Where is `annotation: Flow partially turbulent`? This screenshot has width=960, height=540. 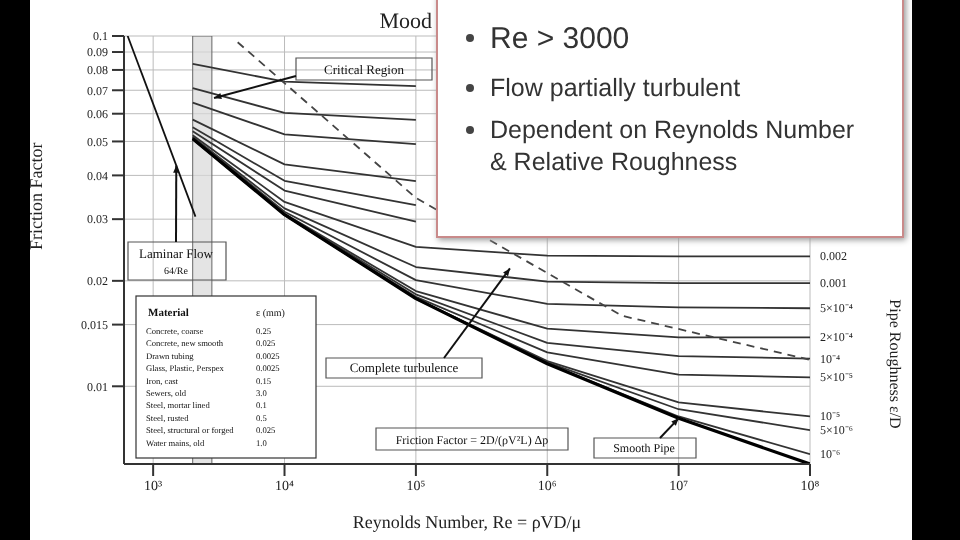 annotation: Flow partially turbulent is located at coordinates (615, 88).